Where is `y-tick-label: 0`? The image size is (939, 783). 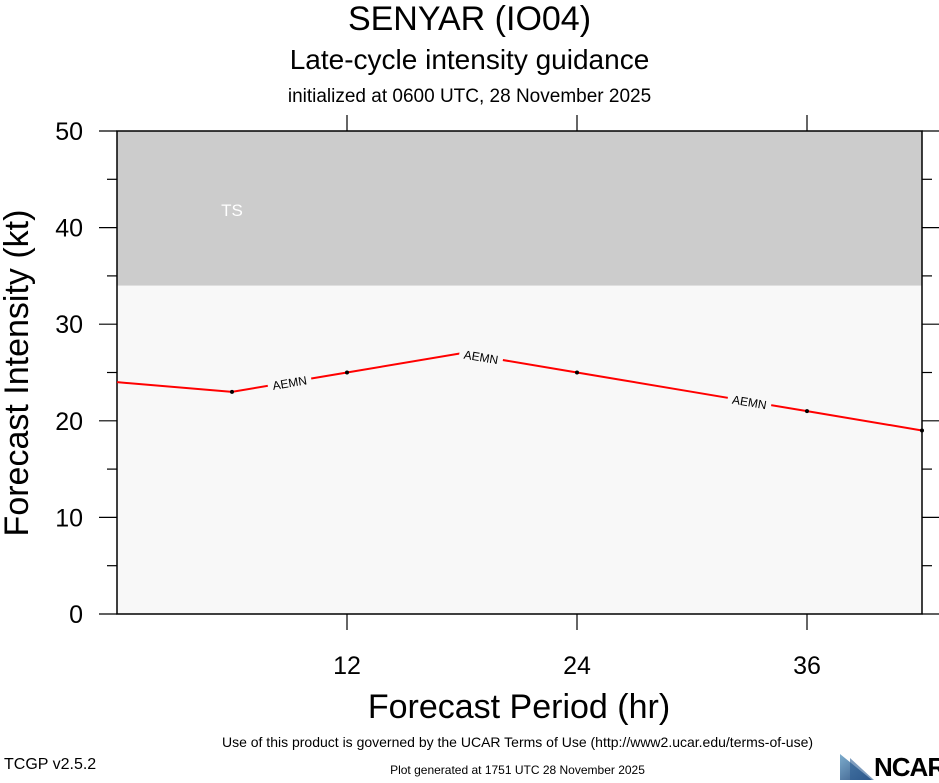
y-tick-label: 0 is located at coordinates (76, 615).